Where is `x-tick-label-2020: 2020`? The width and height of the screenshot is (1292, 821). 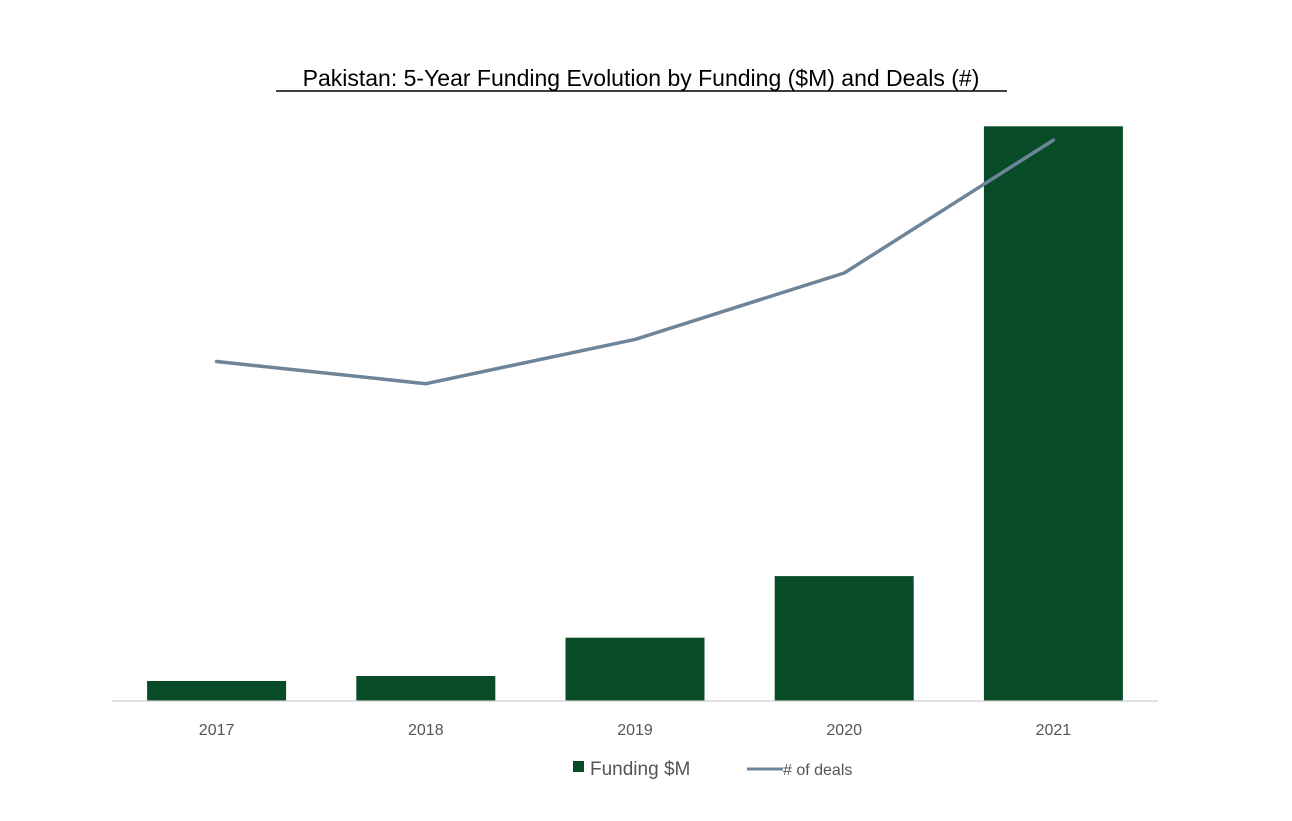
x-tick-label-2020: 2020 is located at coordinates (844, 730).